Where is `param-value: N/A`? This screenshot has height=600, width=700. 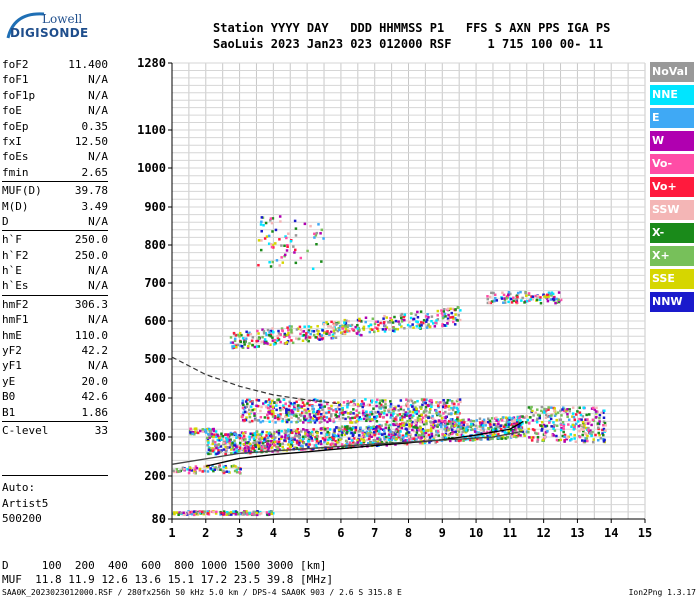 param-value: N/A is located at coordinates (98, 95).